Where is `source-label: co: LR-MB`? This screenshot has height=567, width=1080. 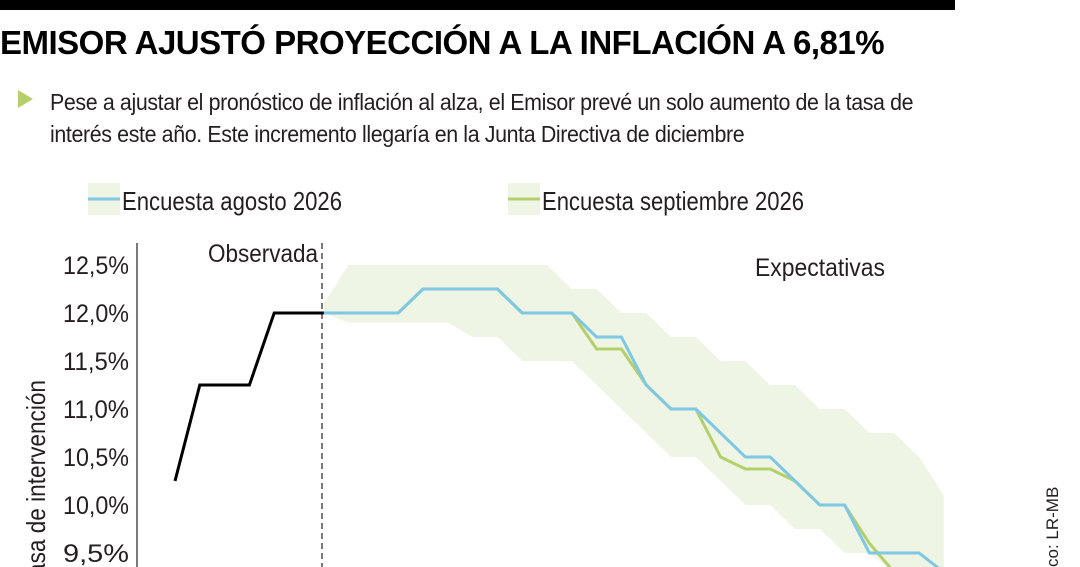 source-label: co: LR-MB is located at coordinates (1052, 527).